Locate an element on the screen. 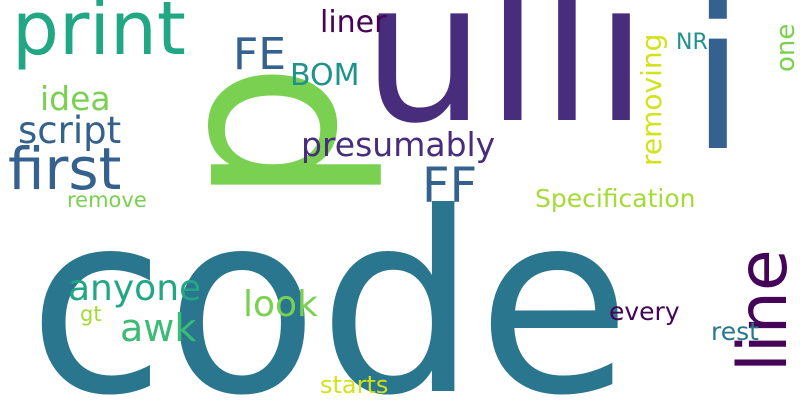 This screenshot has width=800, height=400. word-starts: starts is located at coordinates (354, 385).